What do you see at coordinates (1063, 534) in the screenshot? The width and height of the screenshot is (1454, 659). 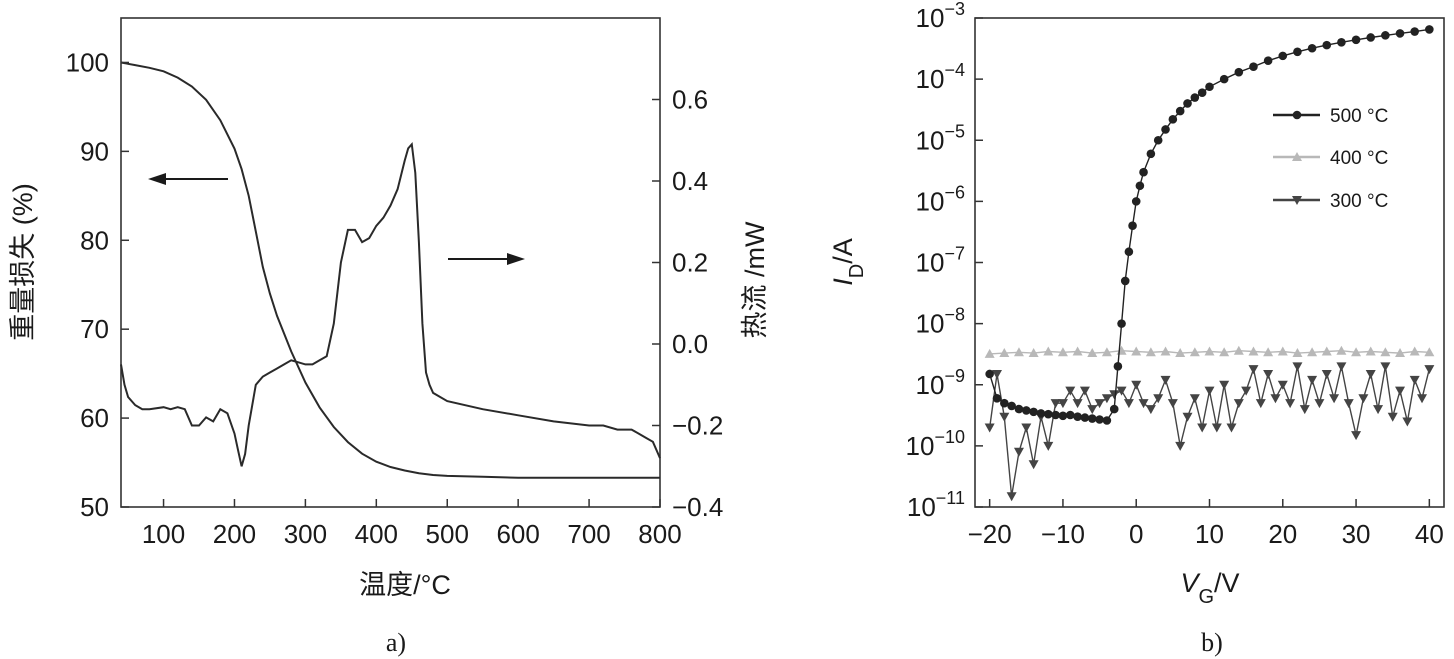 I see `x-tick-label-b: −10` at bounding box center [1063, 534].